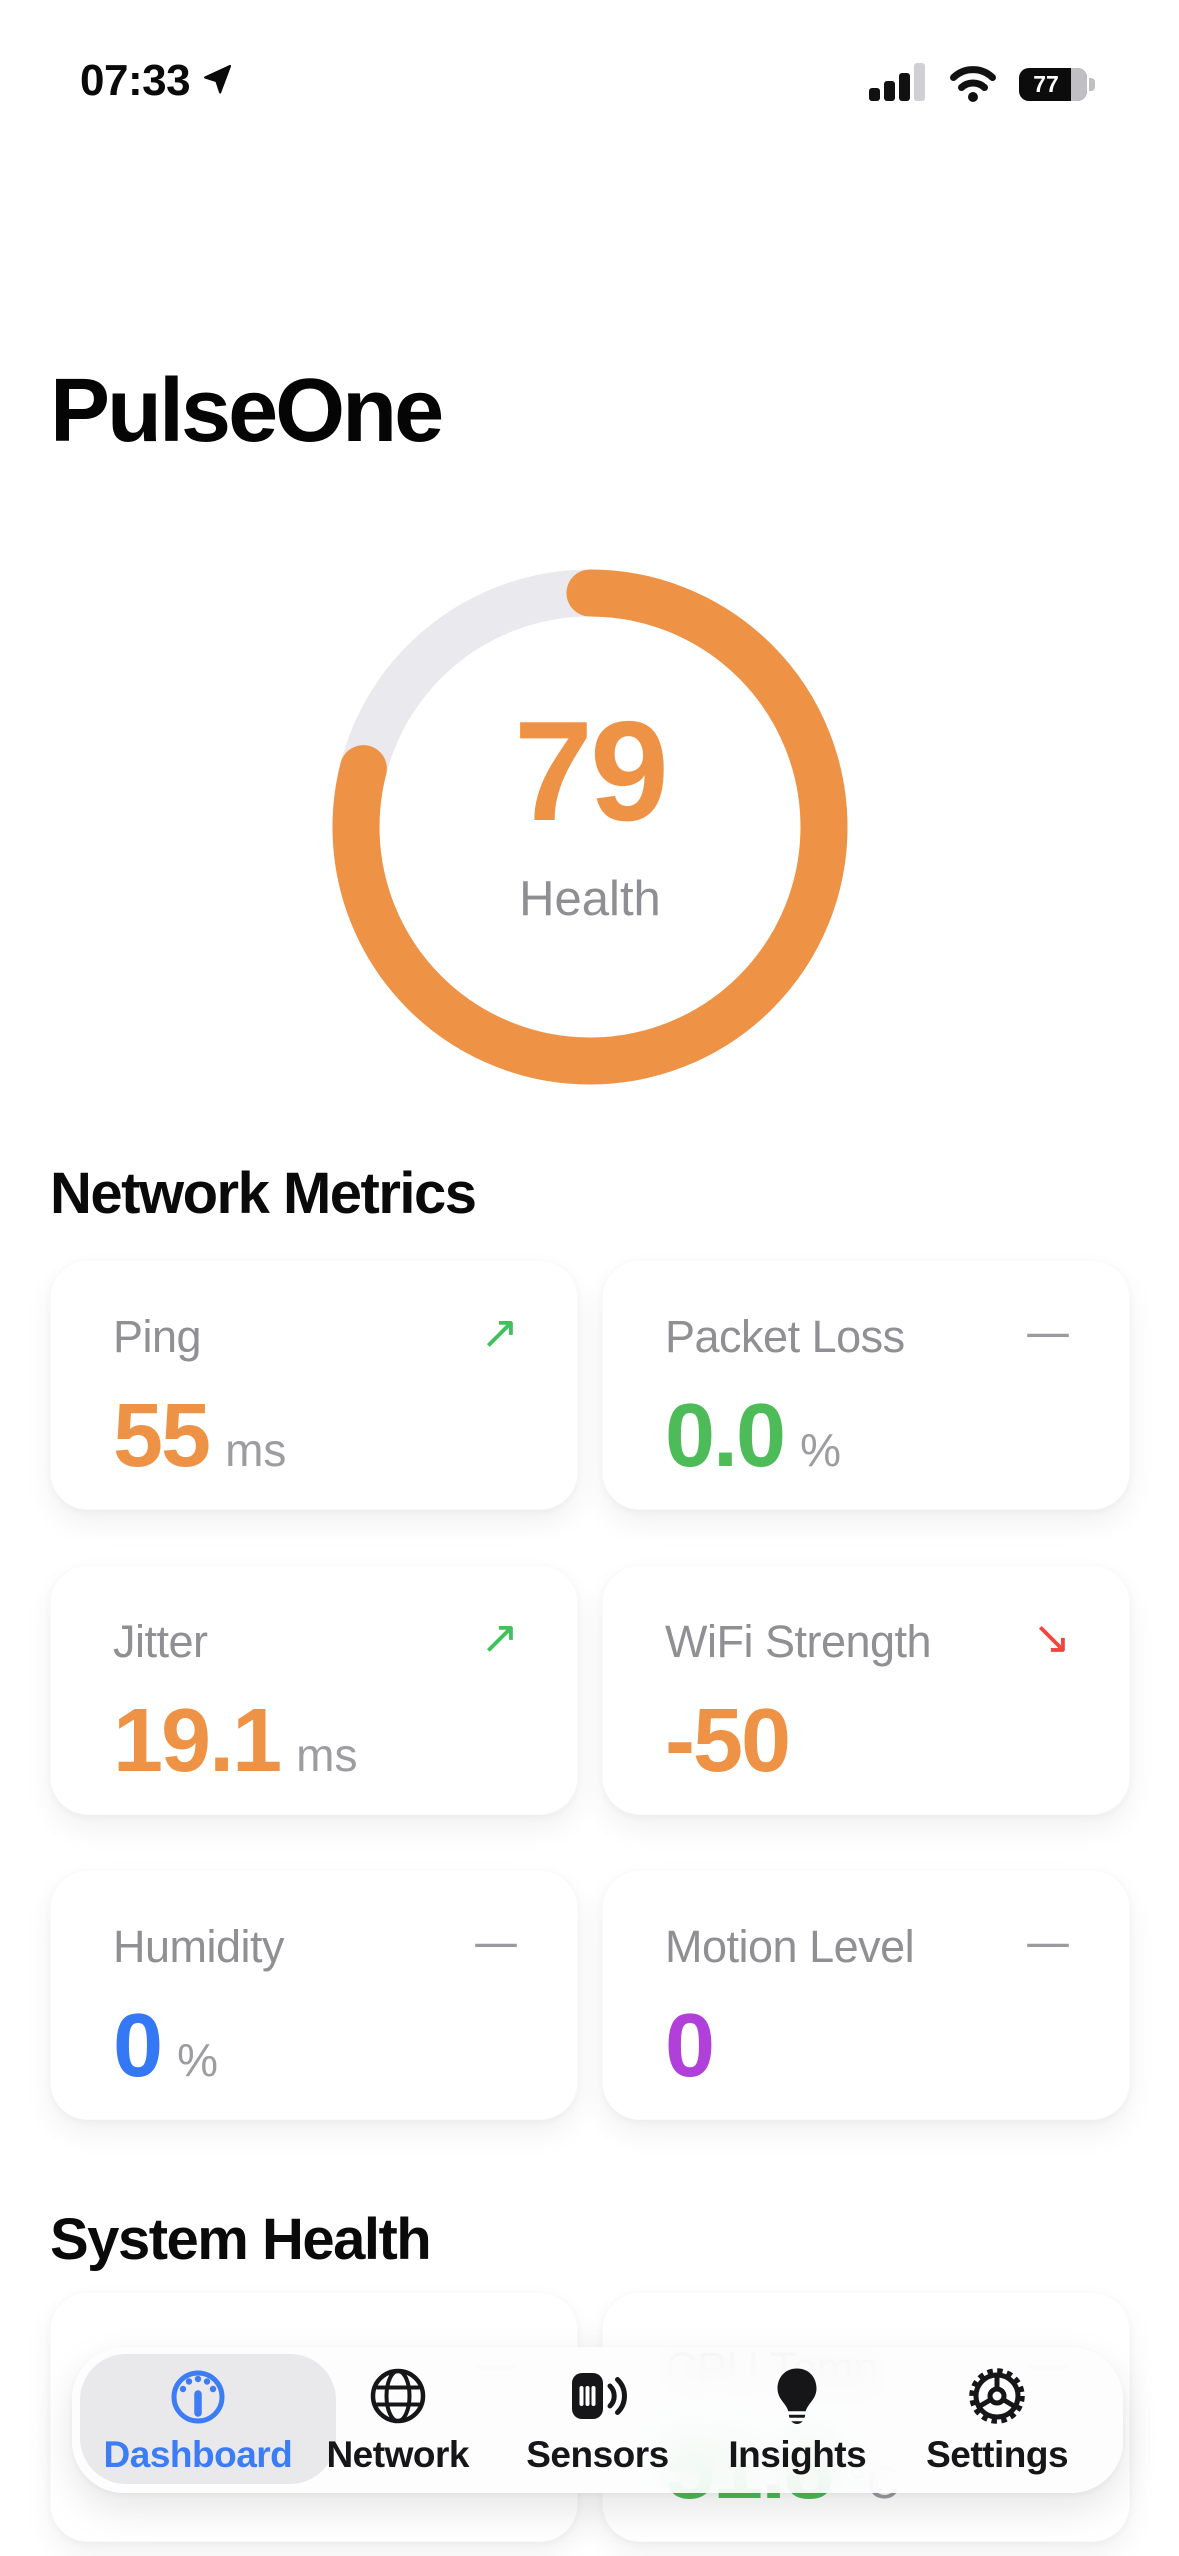  What do you see at coordinates (973, 84) in the screenshot?
I see `wifi-icon` at bounding box center [973, 84].